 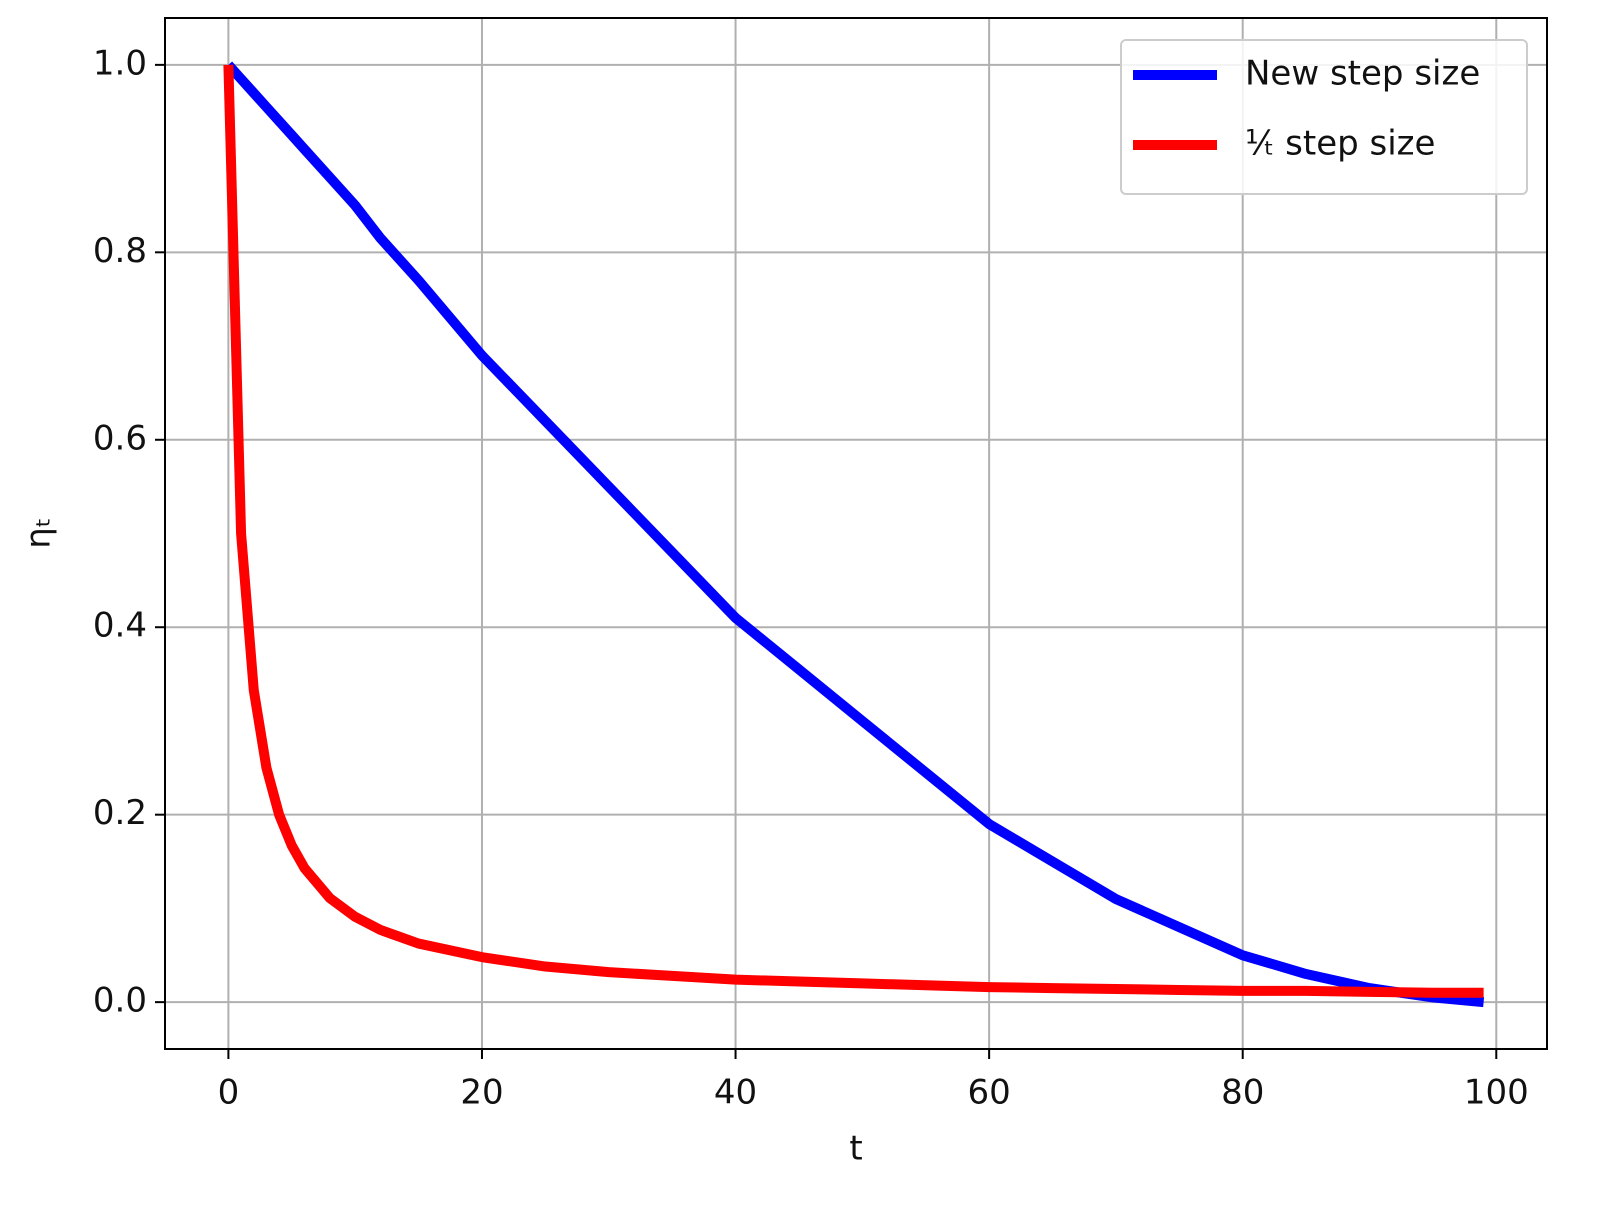 What do you see at coordinates (481, 1093) in the screenshot?
I see `x-tick-label: 20` at bounding box center [481, 1093].